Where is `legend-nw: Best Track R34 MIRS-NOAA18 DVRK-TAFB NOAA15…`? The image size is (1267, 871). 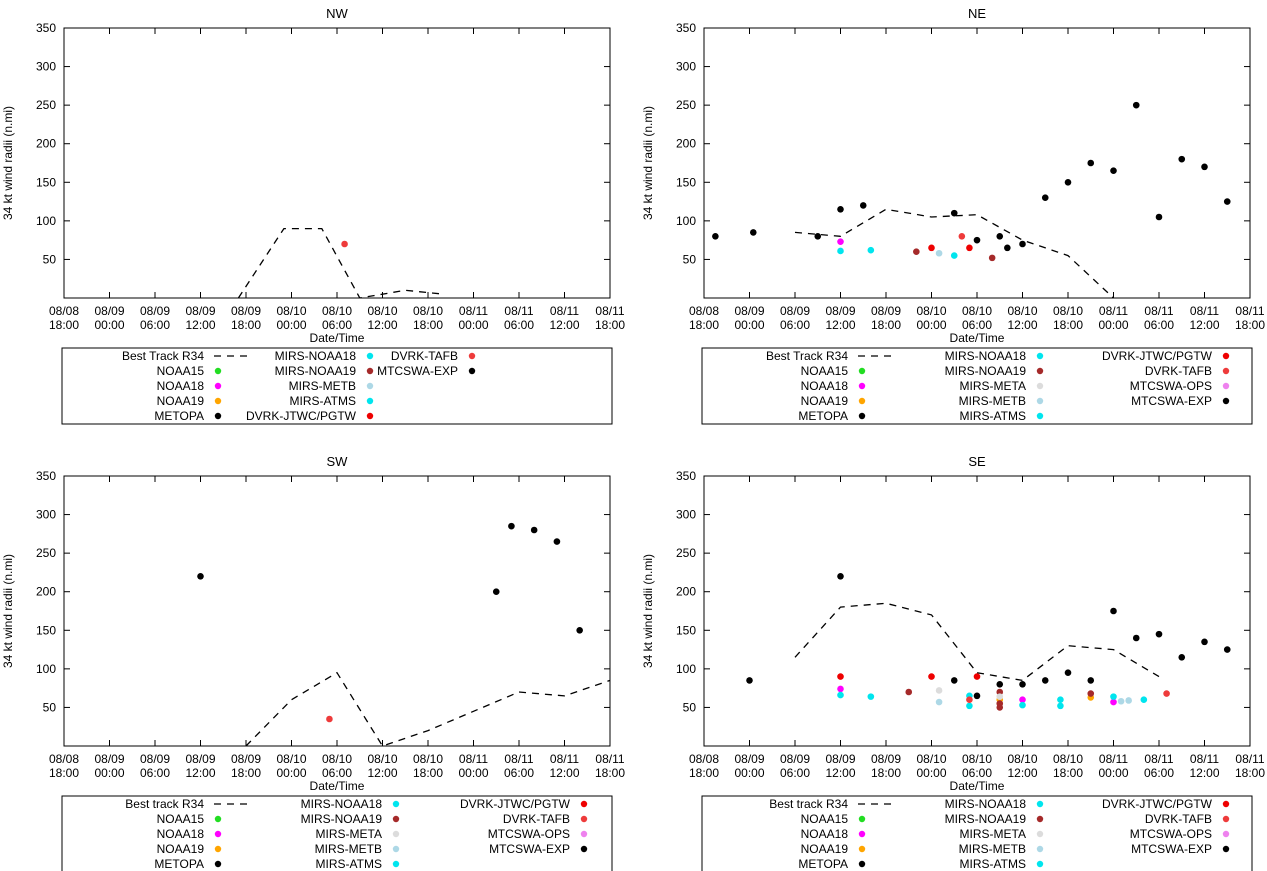 legend-nw: Best Track R34 MIRS-NOAA18 DVRK-TAFB NOAA15… is located at coordinates (337, 386).